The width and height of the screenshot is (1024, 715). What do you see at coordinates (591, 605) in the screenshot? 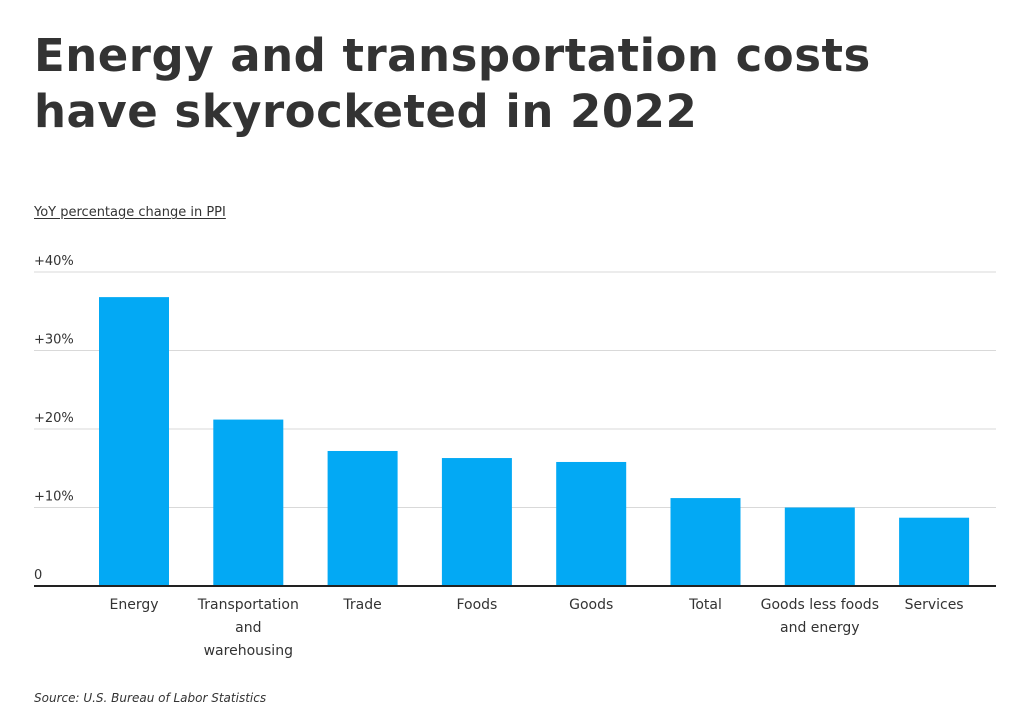
I see `x-category-label: Goods` at bounding box center [591, 605].